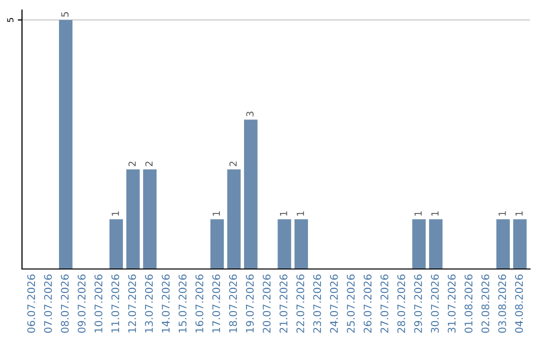  Describe the element at coordinates (317, 303) in the screenshot. I see `x-tick-label: 23.07.2026` at that location.